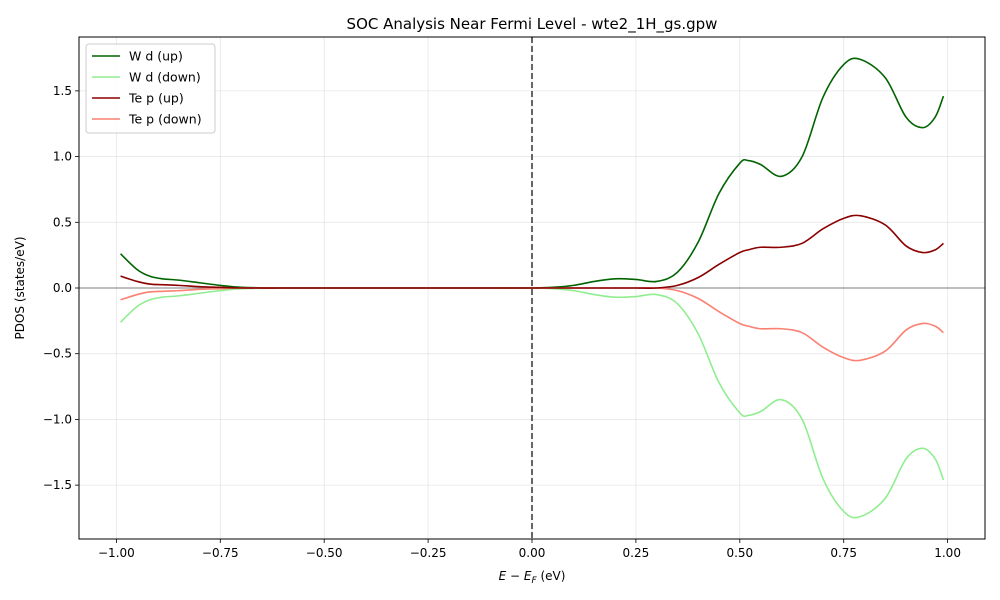 The width and height of the screenshot is (1000, 600). What do you see at coordinates (515, 576) in the screenshot?
I see `x-axis-label-main: E − E` at bounding box center [515, 576].